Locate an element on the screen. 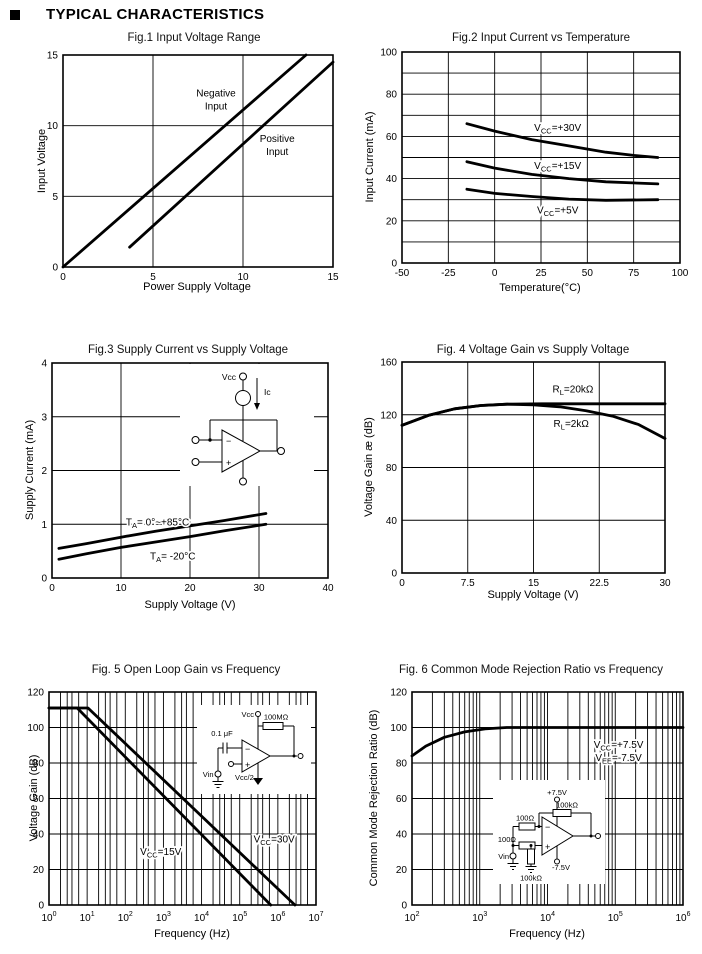  x-tick-label: 15 is located at coordinates (534, 583).